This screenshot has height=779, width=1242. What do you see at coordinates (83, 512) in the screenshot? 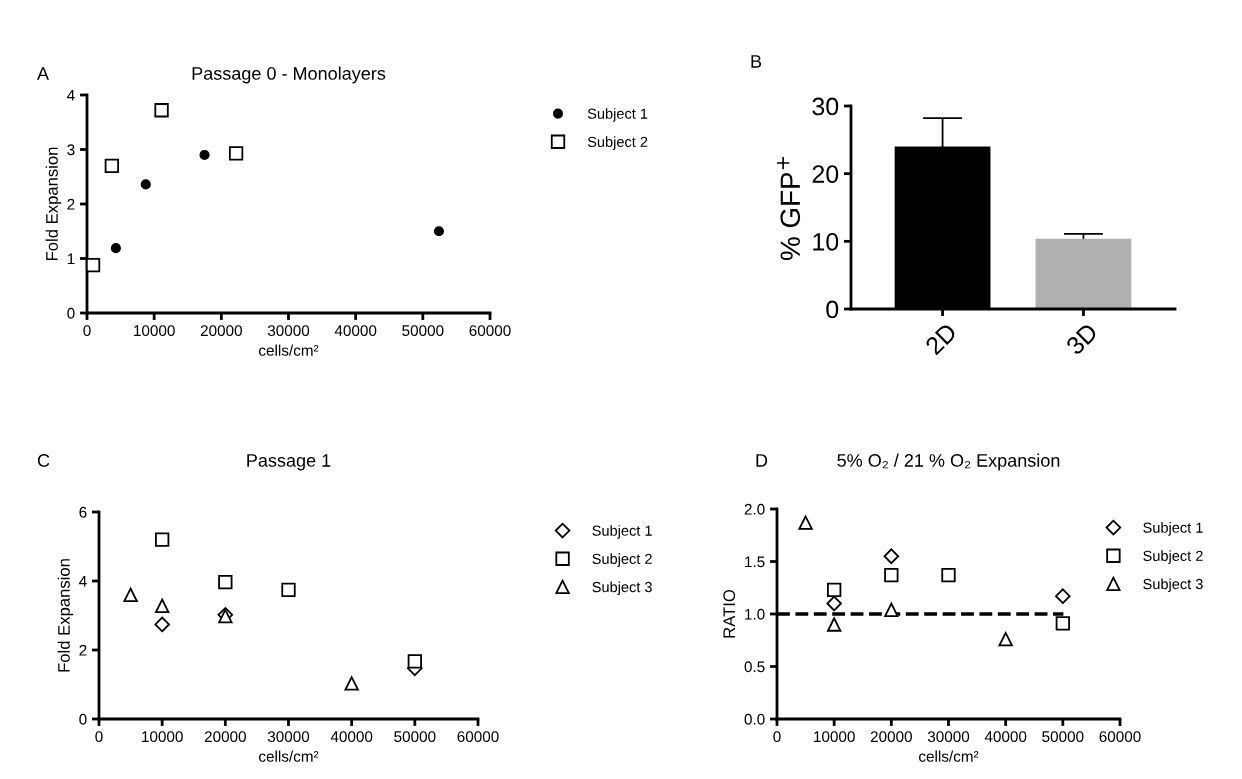
I see `y-tick-label: 6` at bounding box center [83, 512].